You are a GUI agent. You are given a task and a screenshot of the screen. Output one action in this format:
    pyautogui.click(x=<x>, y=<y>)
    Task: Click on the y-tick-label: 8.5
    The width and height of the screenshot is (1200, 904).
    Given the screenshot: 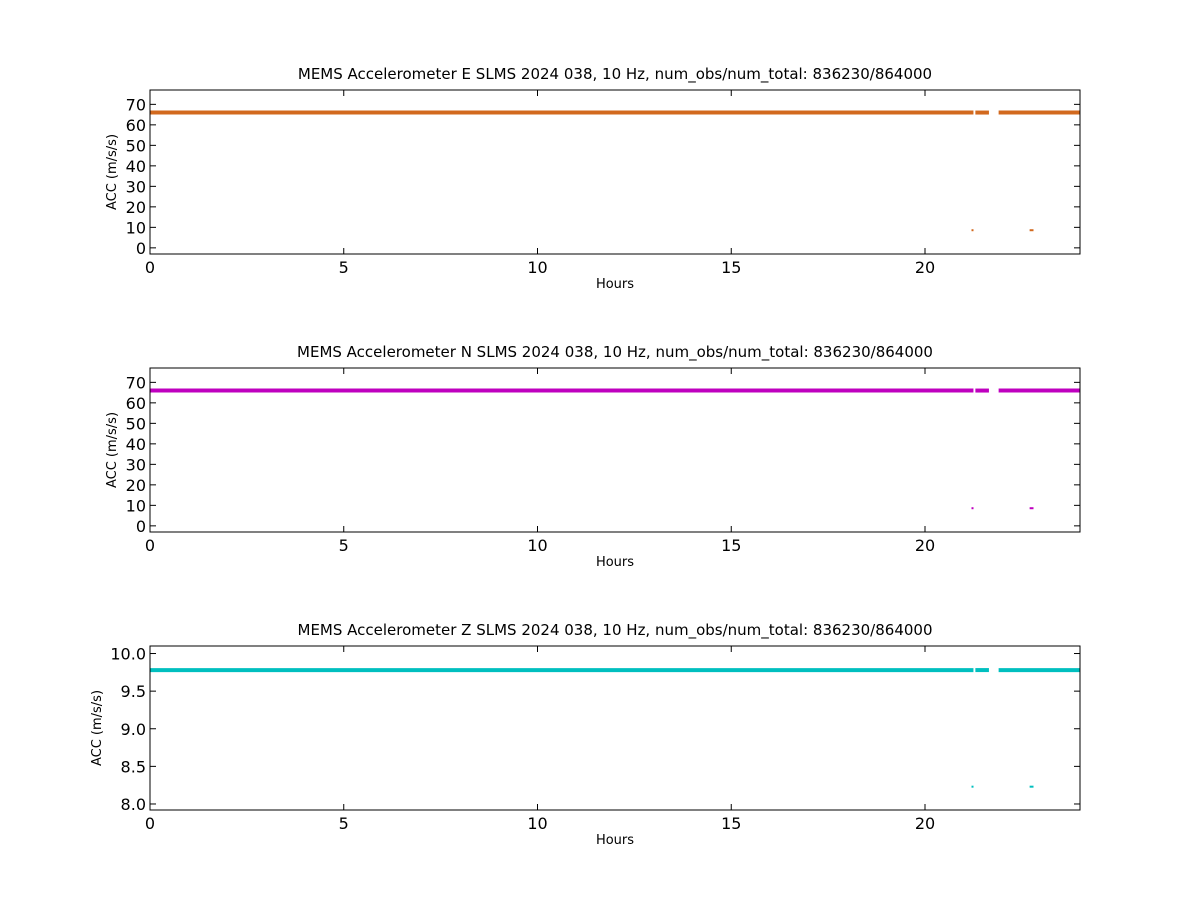 What is the action you would take?
    pyautogui.click(x=133, y=766)
    